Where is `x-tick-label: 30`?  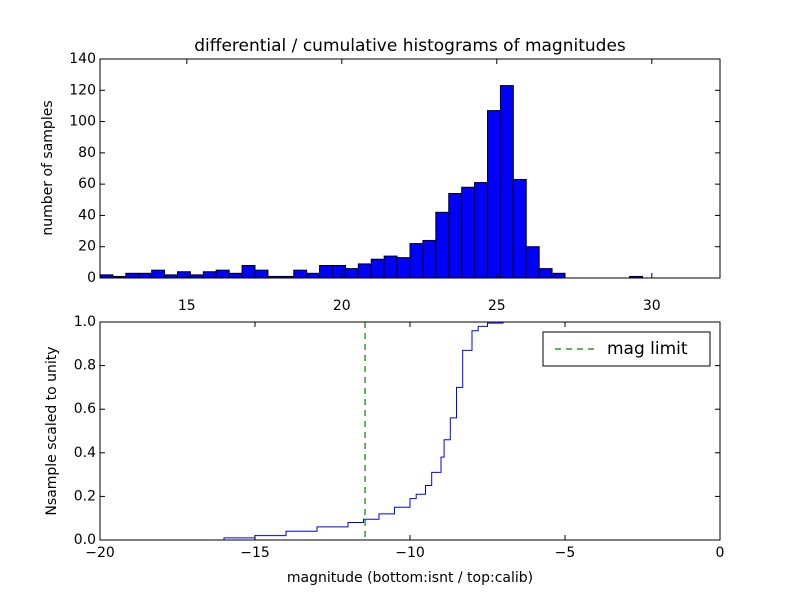 x-tick-label: 30 is located at coordinates (652, 306).